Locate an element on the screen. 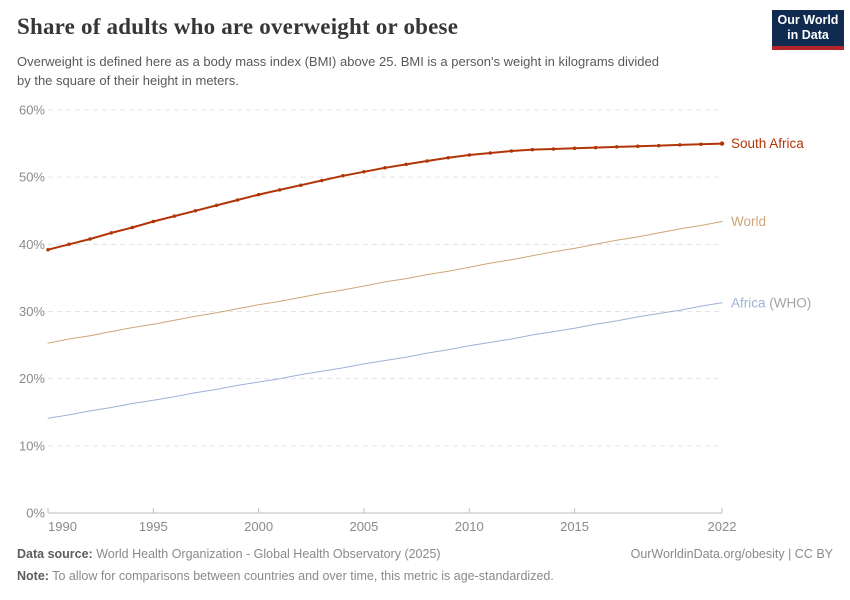 The height and width of the screenshot is (600, 850). chart-subtitle-line2: by the square of their height in meters. is located at coordinates (128, 80).